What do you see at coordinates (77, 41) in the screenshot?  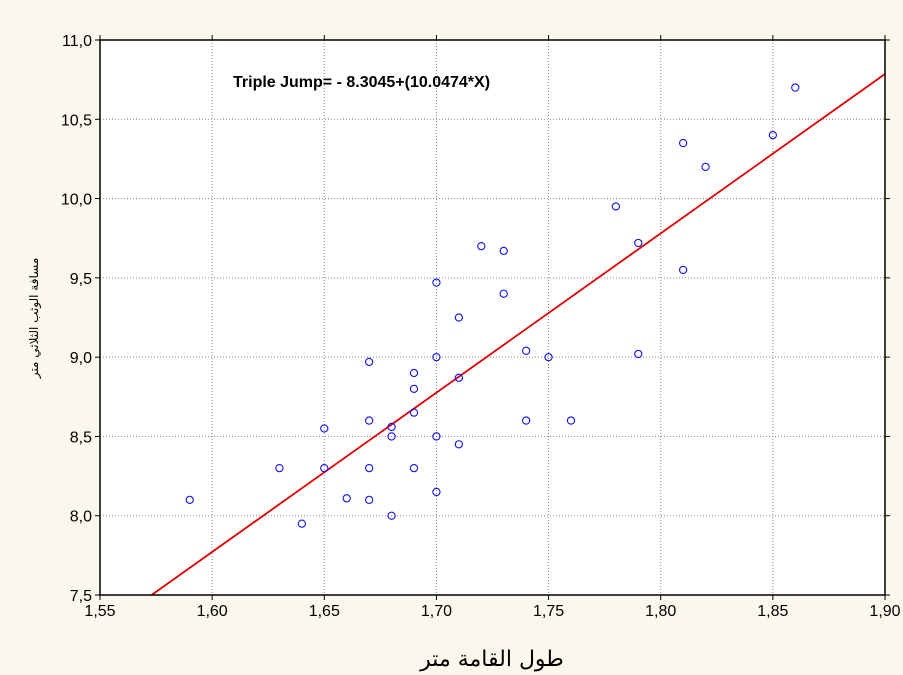 I see `y-tick-label: 11,0` at bounding box center [77, 41].